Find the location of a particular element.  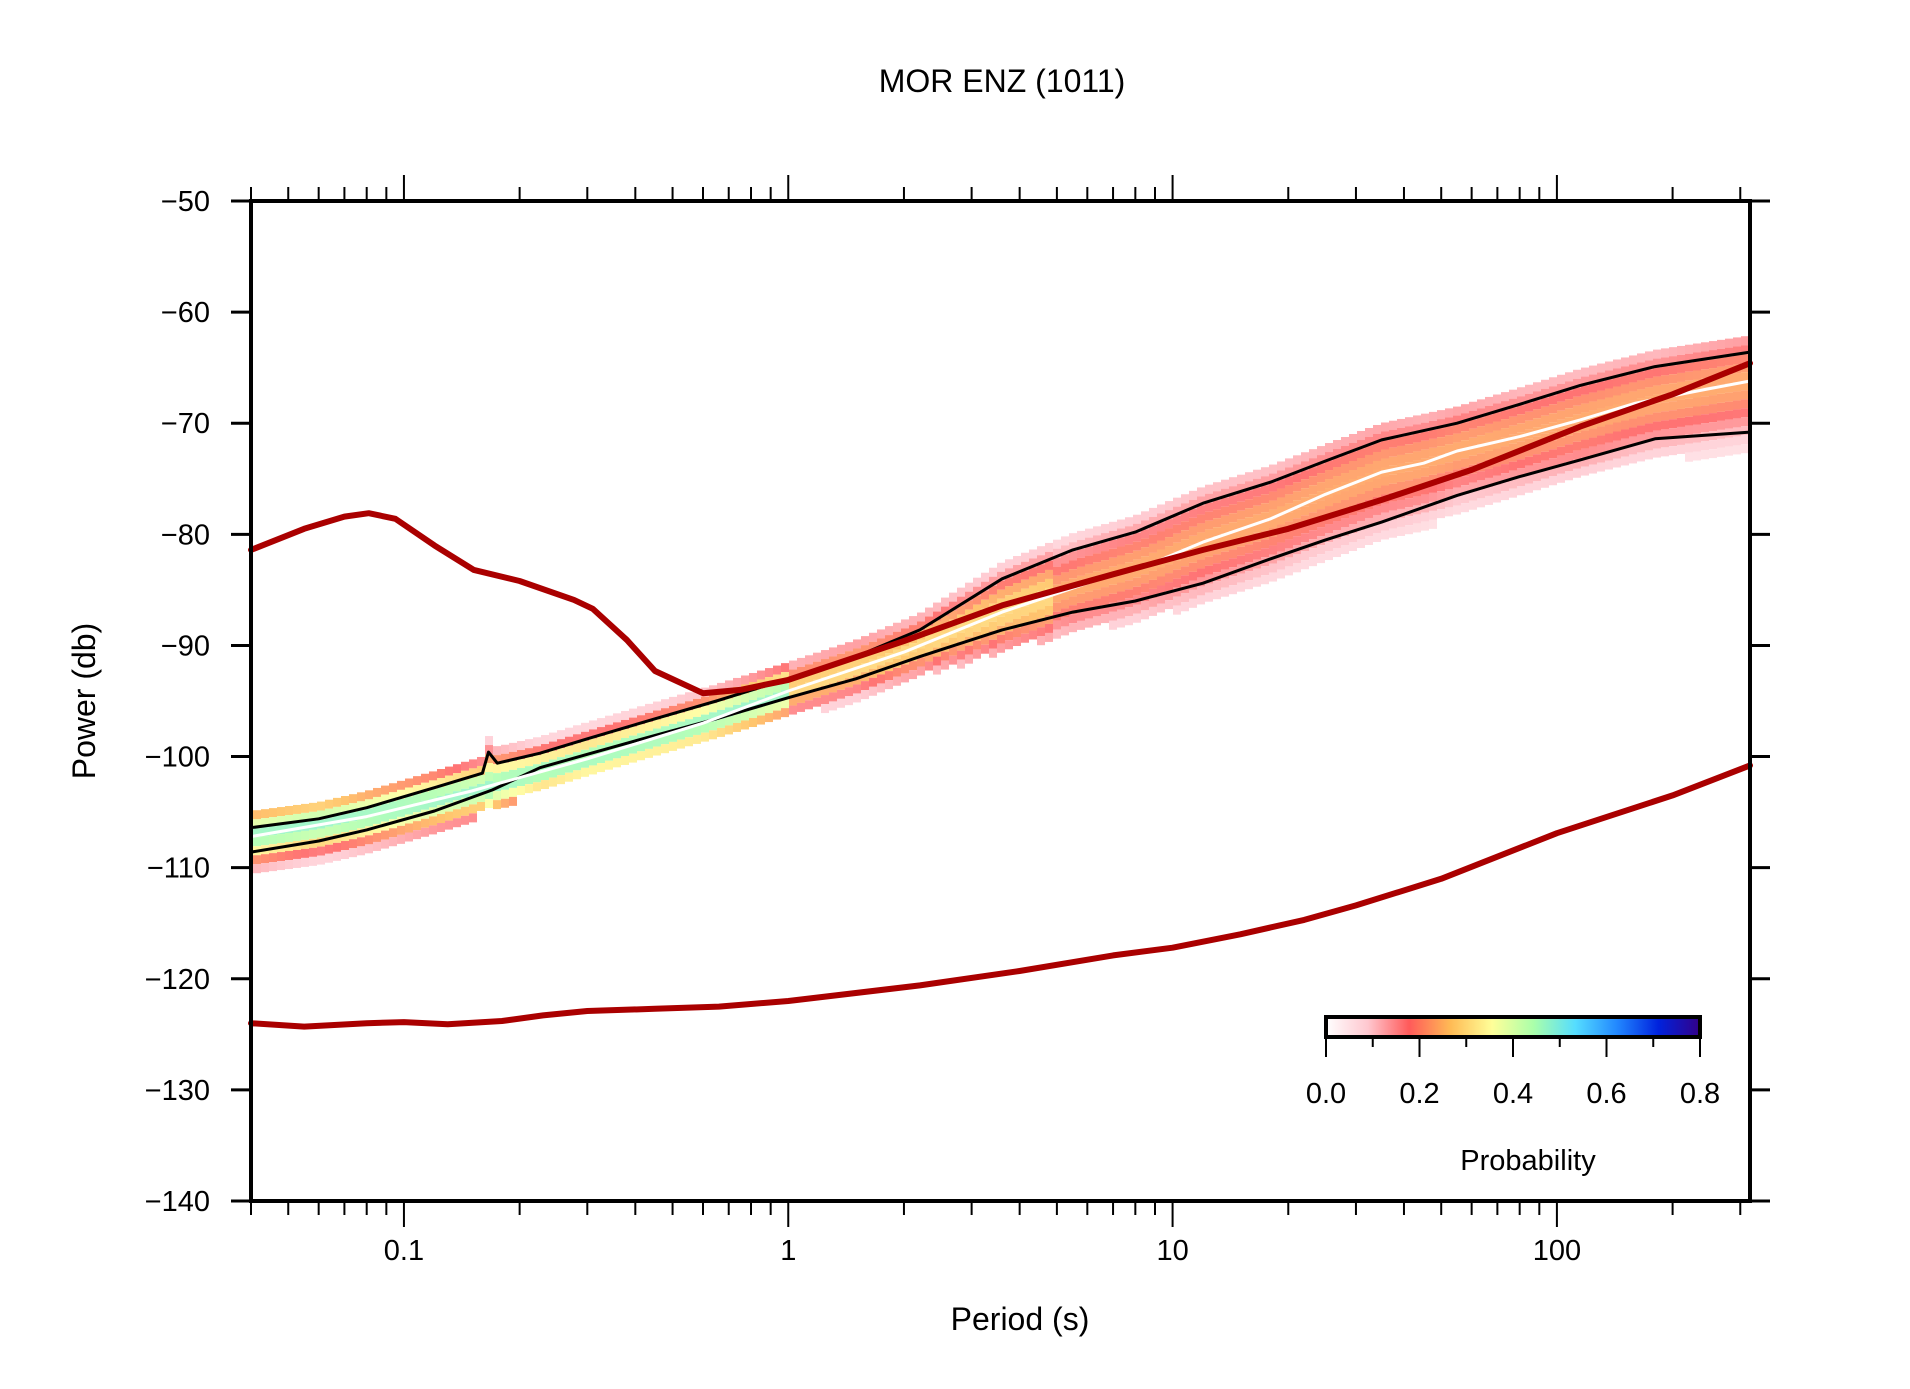

y-tick-label: −80 is located at coordinates (185, 535).